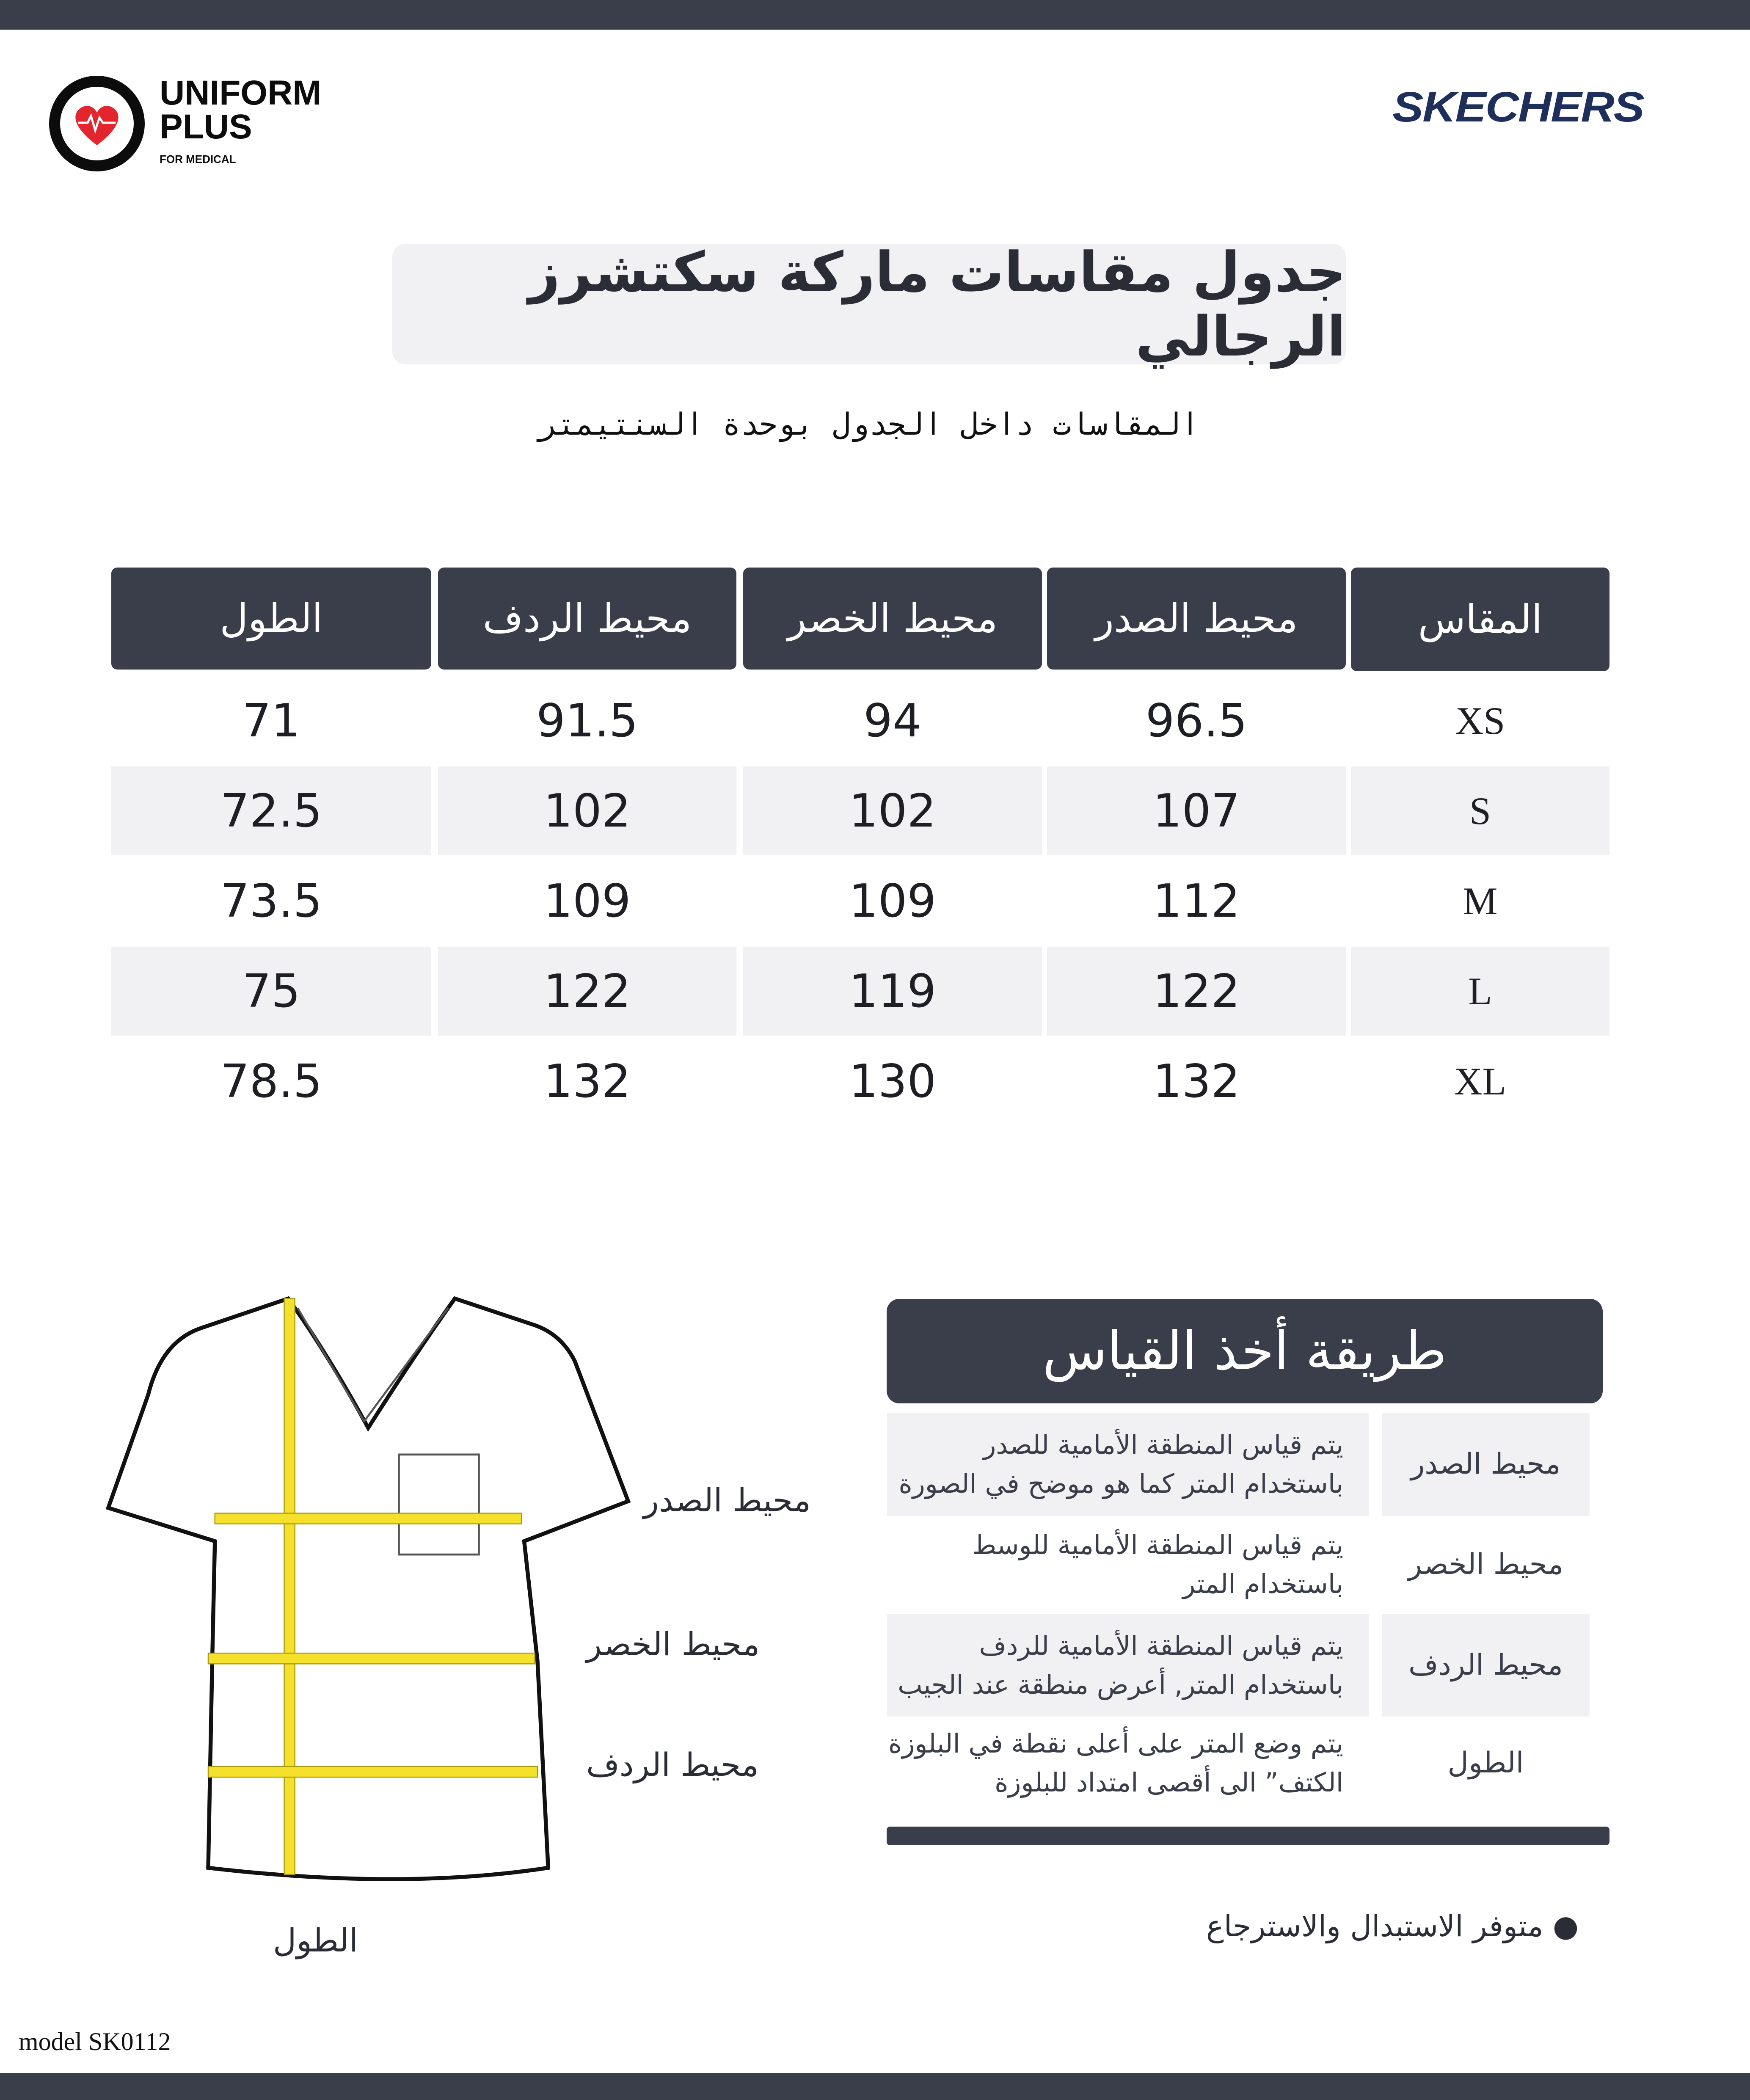 This screenshot has width=1750, height=2100. What do you see at coordinates (1161, 1646) in the screenshot?
I see `method-description-line1: يتم قياس المنطقة الأمامية للردف` at bounding box center [1161, 1646].